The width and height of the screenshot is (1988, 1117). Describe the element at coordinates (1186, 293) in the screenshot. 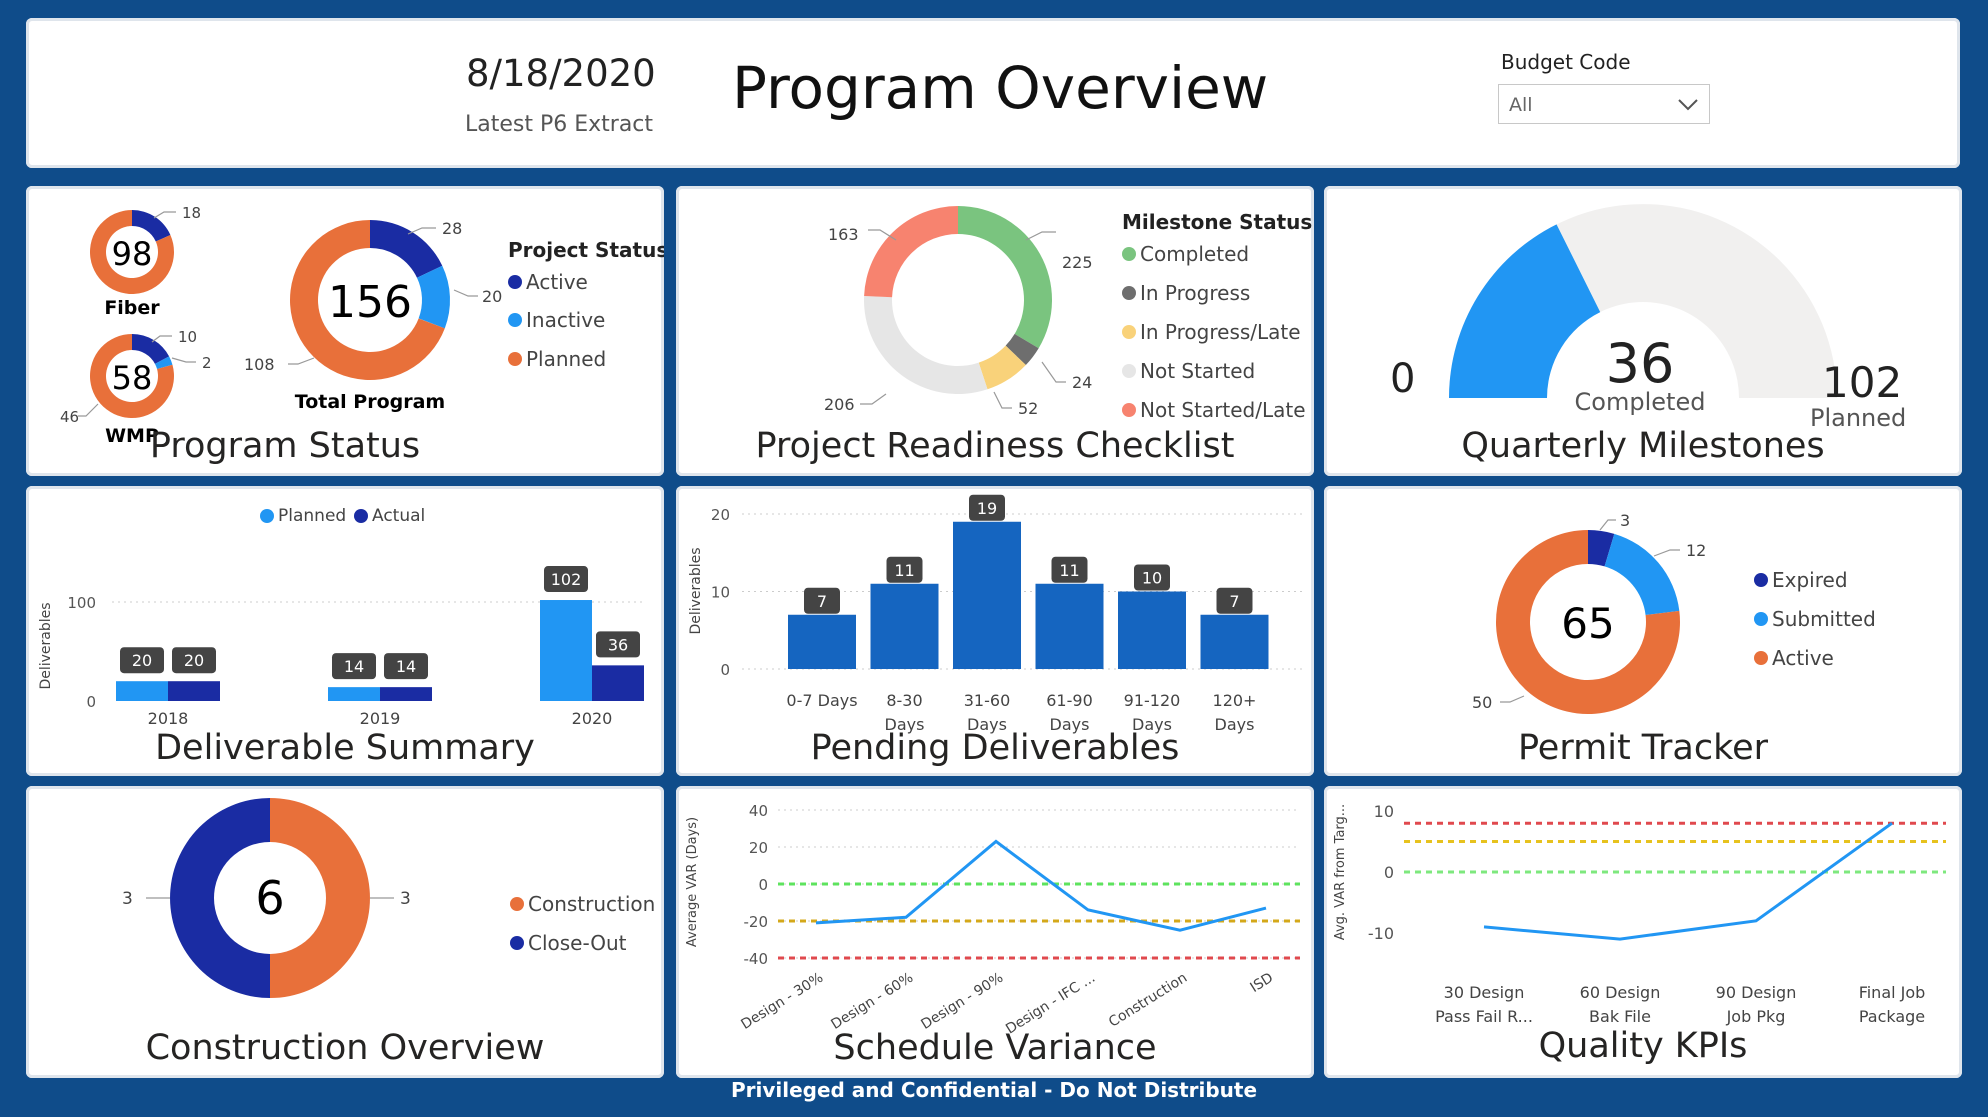

I see `legend-in-progress: In Progress` at that location.